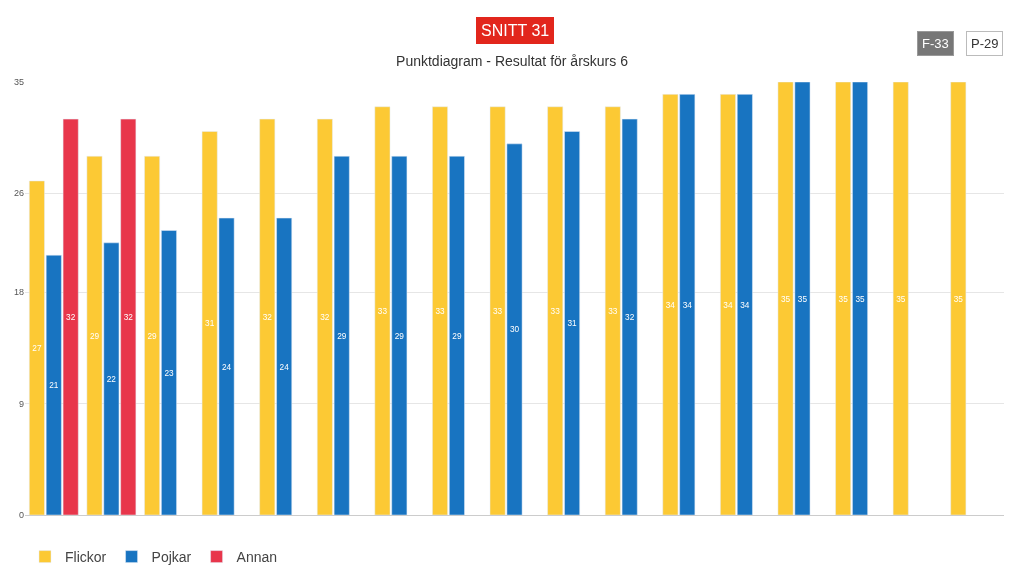  What do you see at coordinates (18, 292) in the screenshot?
I see `y-tick-label: 18` at bounding box center [18, 292].